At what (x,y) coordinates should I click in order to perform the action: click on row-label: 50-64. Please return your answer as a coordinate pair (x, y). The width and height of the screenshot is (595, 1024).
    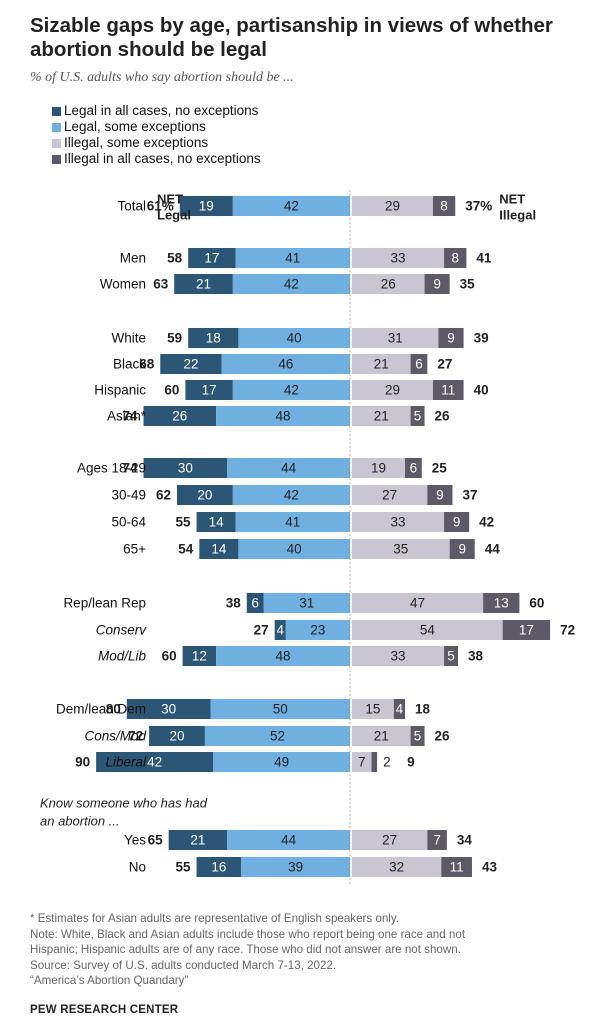
    Looking at the image, I should click on (128, 522).